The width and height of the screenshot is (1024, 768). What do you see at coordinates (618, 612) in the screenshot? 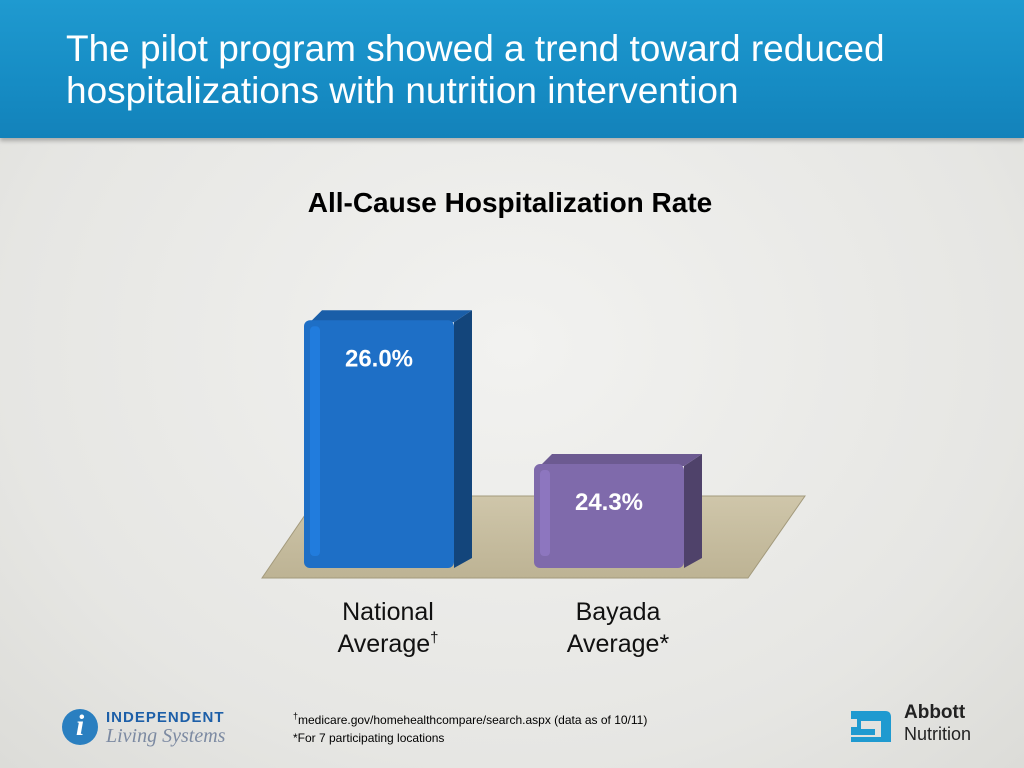
I see `category-label-line1: Bayada` at bounding box center [618, 612].